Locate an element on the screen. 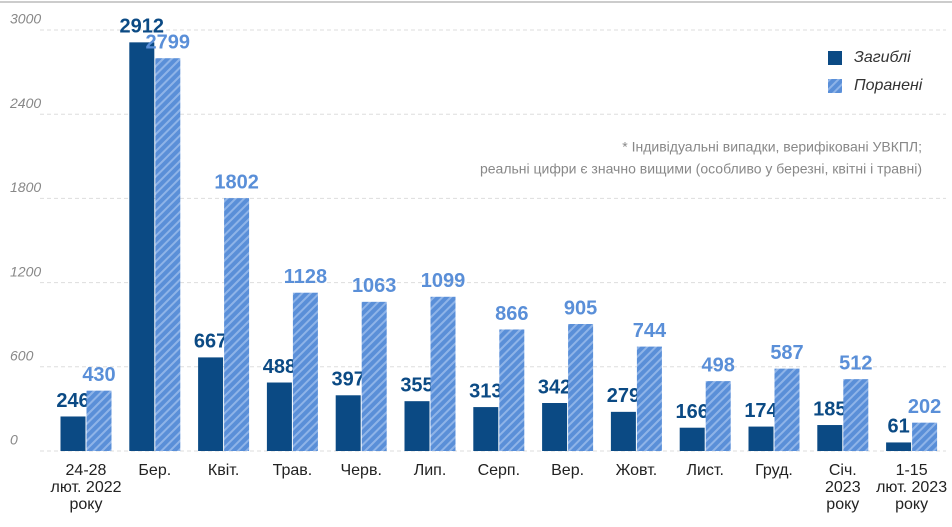 The width and height of the screenshot is (952, 527). x-tick-label: 24-28 лют. 2022 року is located at coordinates (86, 487).